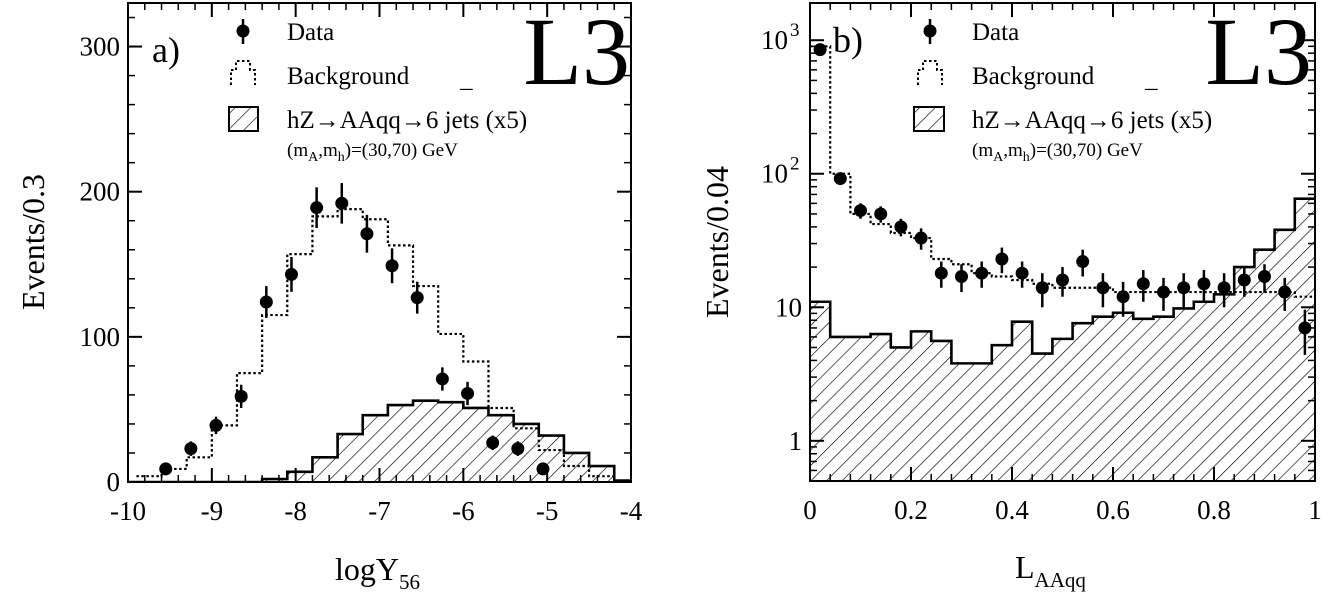 This screenshot has width=1331, height=600. Describe the element at coordinates (1061, 580) in the screenshot. I see `x-axis-title-sub-b: AAqq` at that location.